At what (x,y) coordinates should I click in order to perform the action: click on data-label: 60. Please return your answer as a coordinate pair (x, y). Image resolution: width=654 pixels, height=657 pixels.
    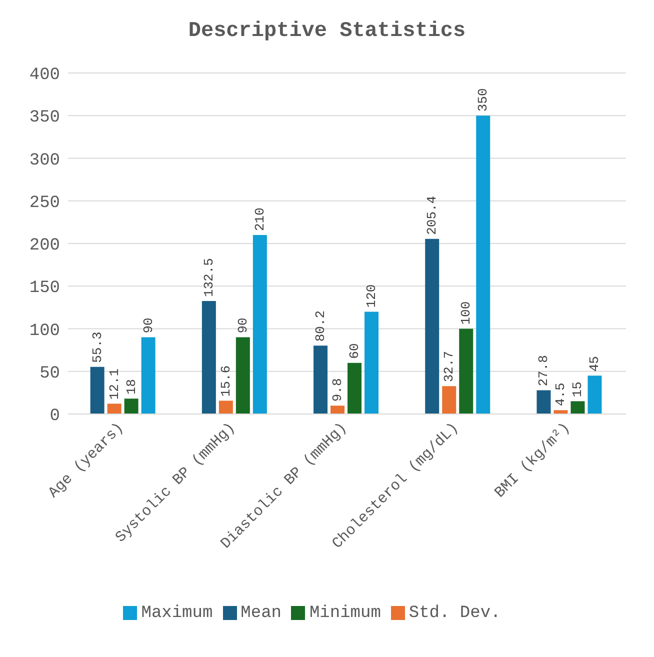
    Looking at the image, I should click on (354, 351).